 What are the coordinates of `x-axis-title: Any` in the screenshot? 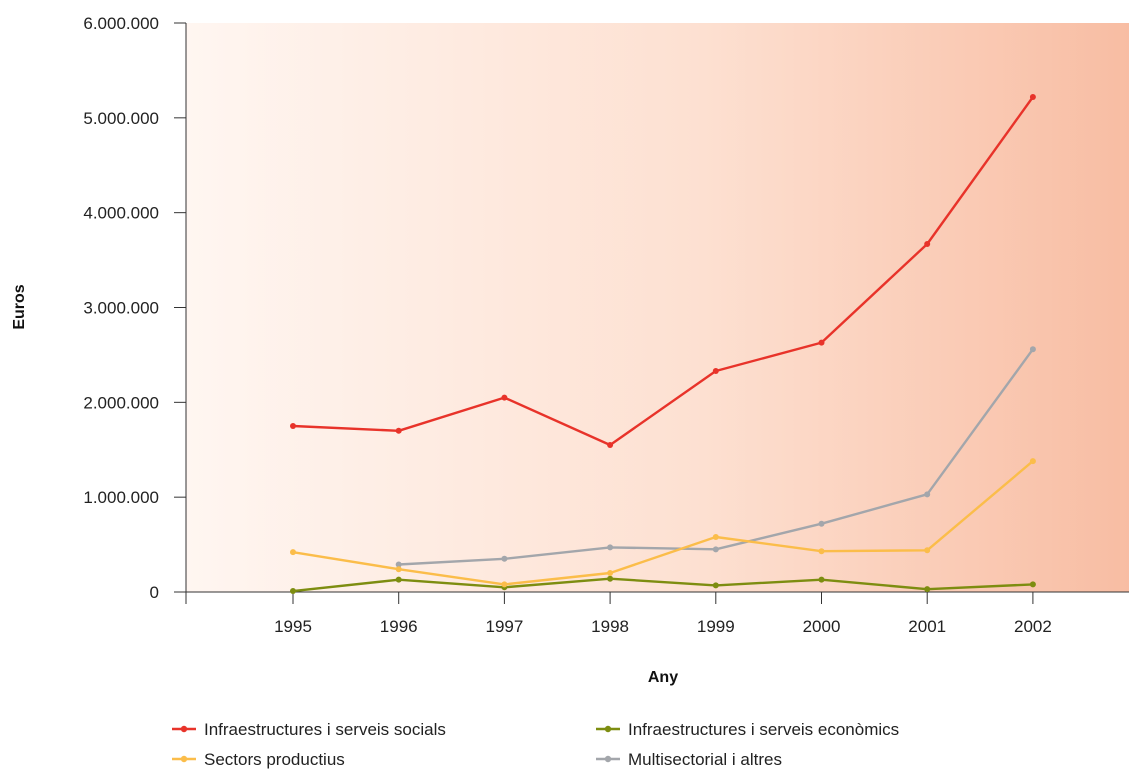 It's located at (663, 677).